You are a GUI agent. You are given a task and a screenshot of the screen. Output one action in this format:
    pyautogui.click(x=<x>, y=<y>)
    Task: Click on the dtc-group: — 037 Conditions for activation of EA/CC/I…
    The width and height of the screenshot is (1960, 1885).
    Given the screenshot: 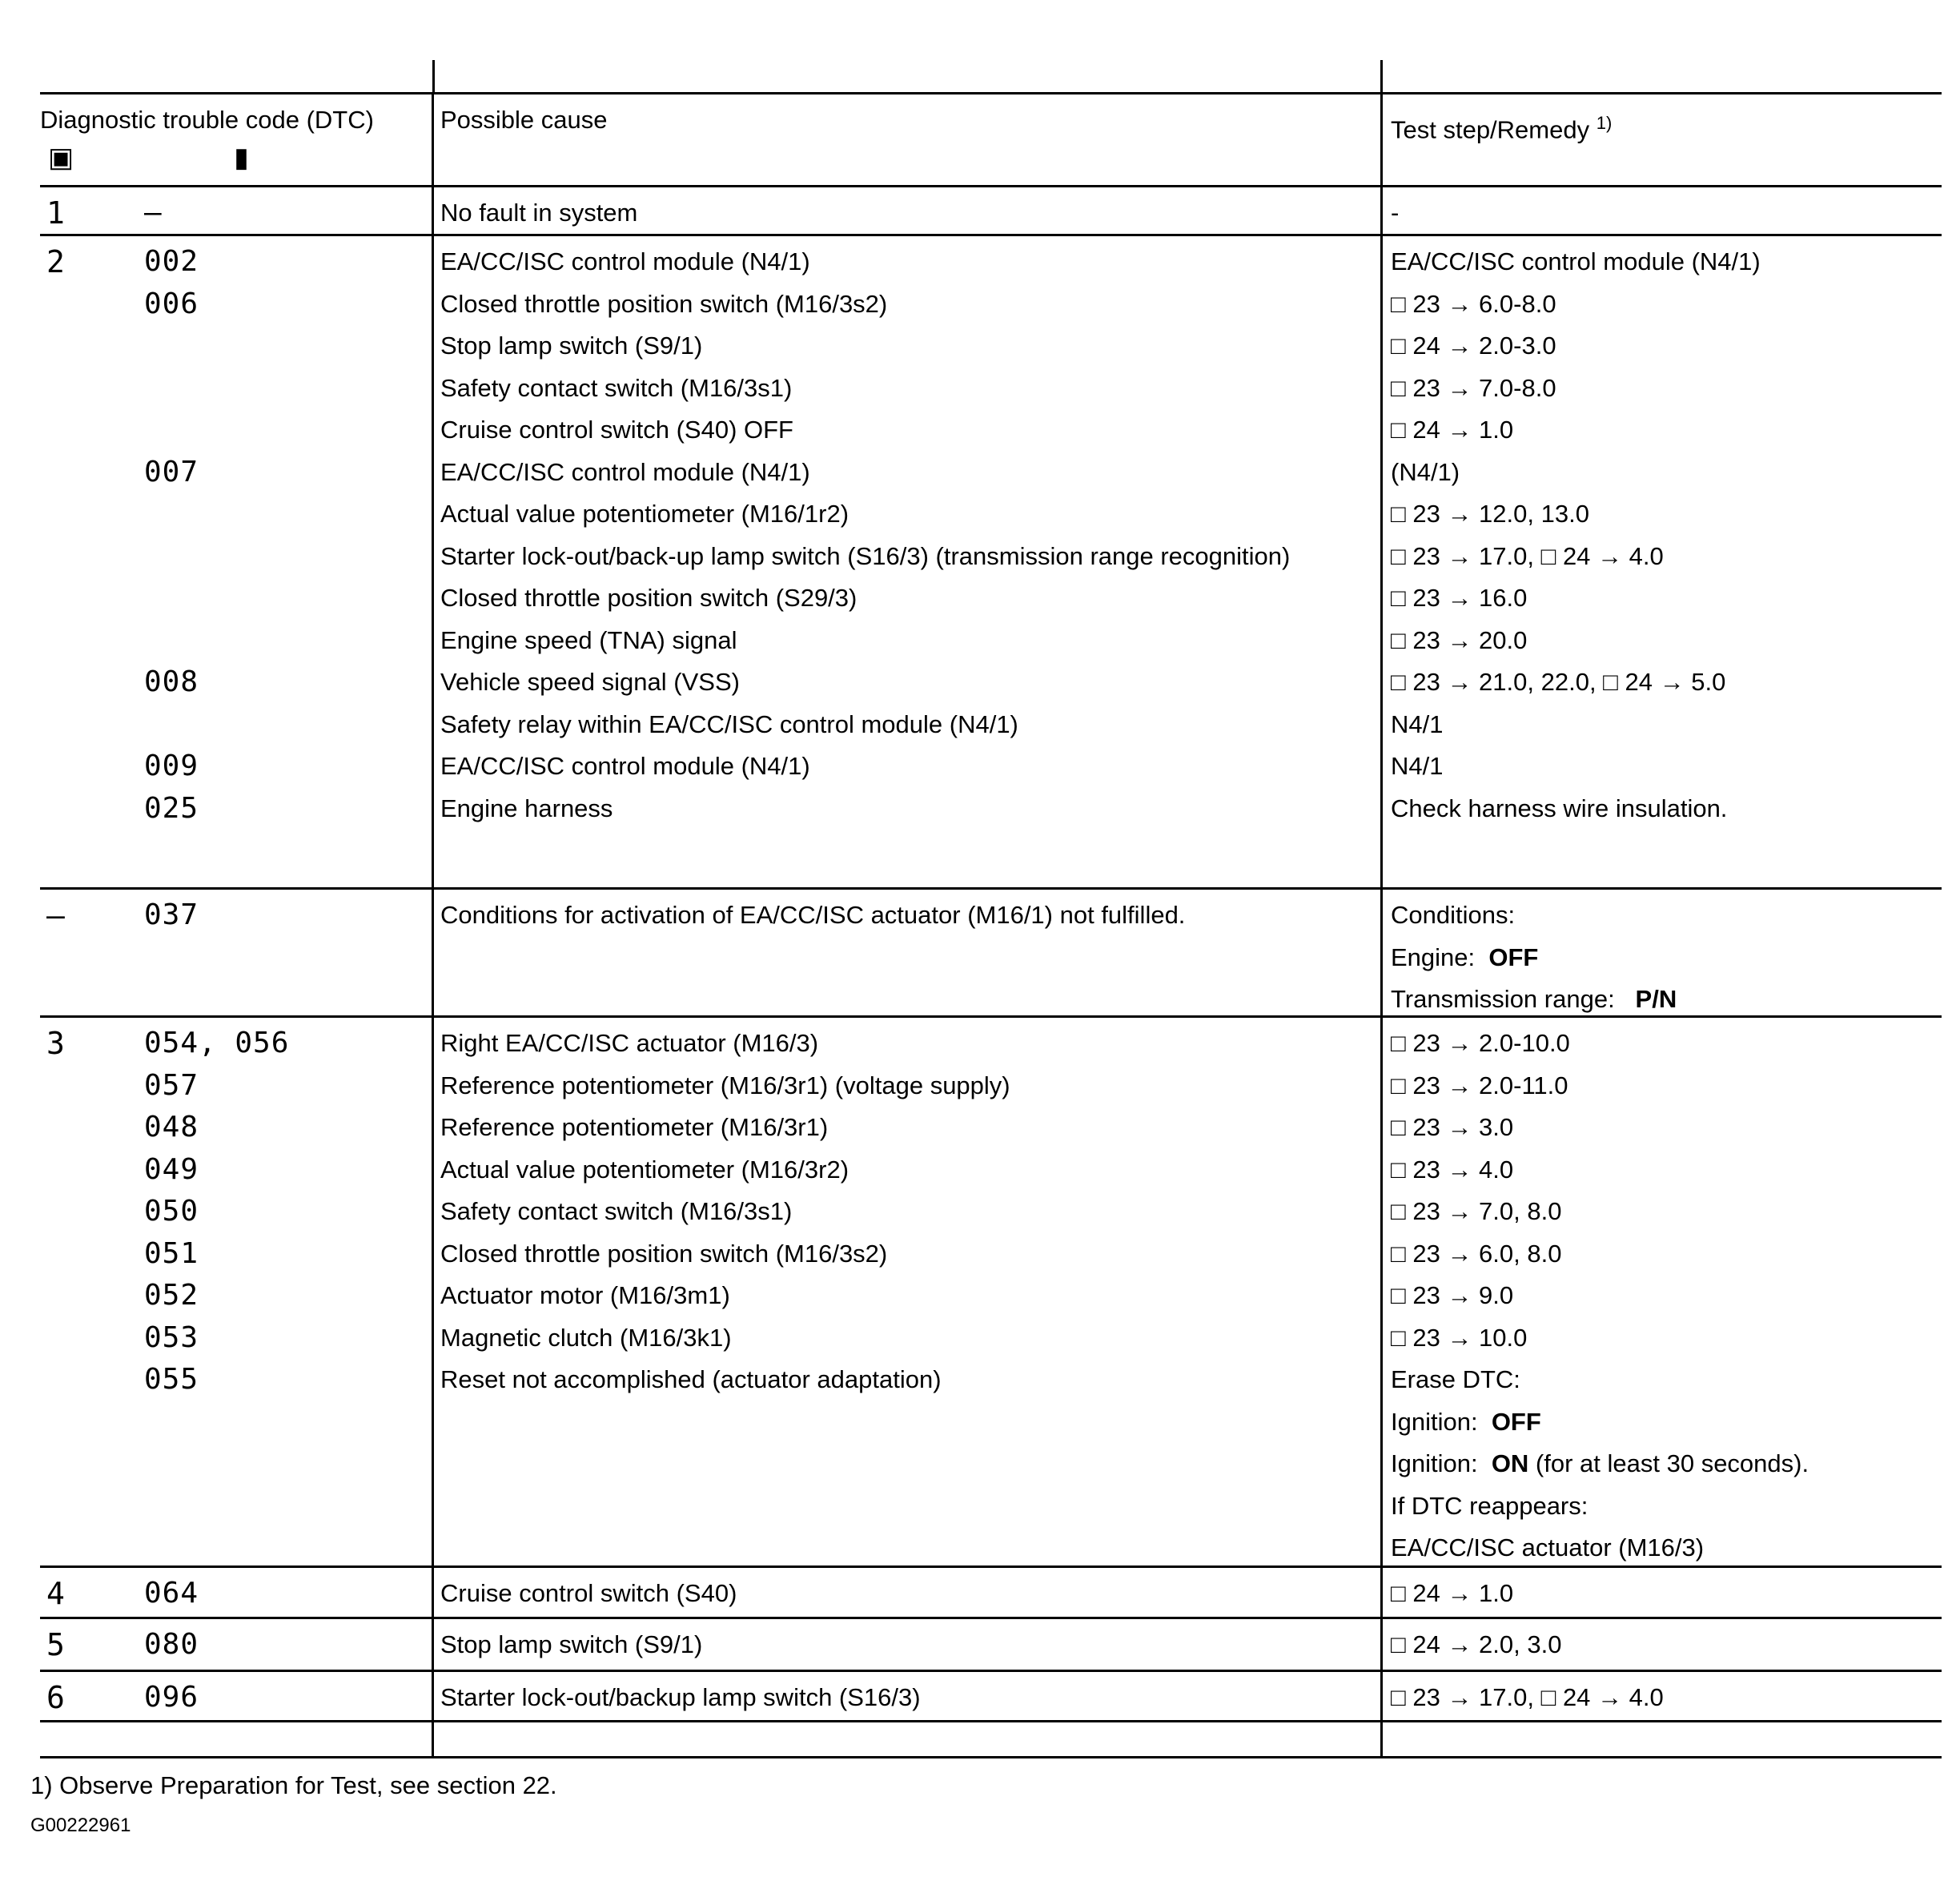 What is the action you would take?
    pyautogui.click(x=991, y=951)
    